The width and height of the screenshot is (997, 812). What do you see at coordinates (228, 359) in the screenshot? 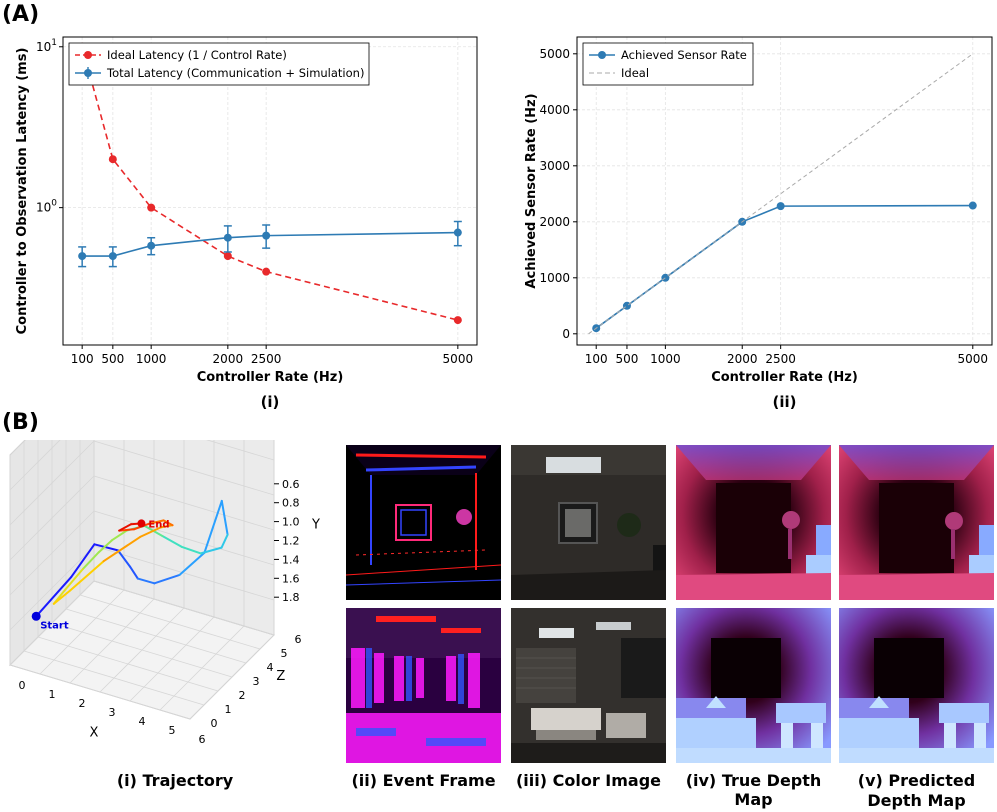
I see `x-tick-label: 2000` at bounding box center [228, 359].